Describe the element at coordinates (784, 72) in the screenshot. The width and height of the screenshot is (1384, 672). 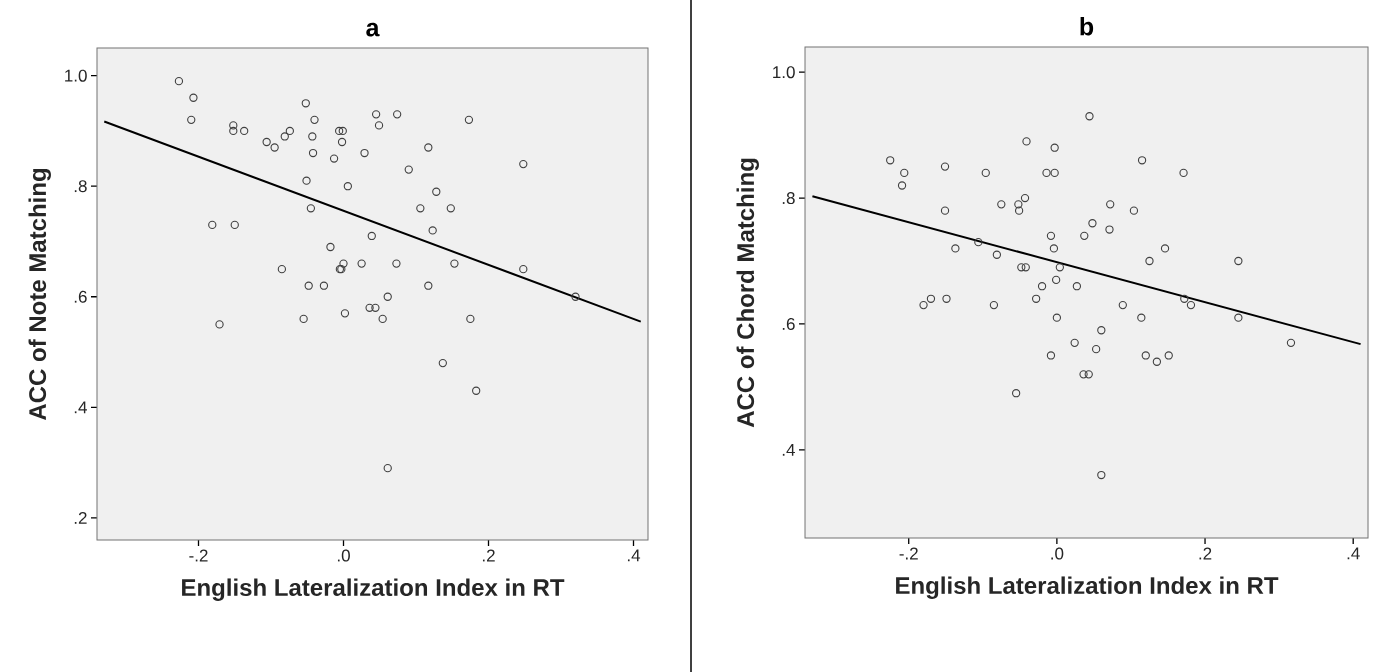
I see `y-tick-label: 1.0` at that location.